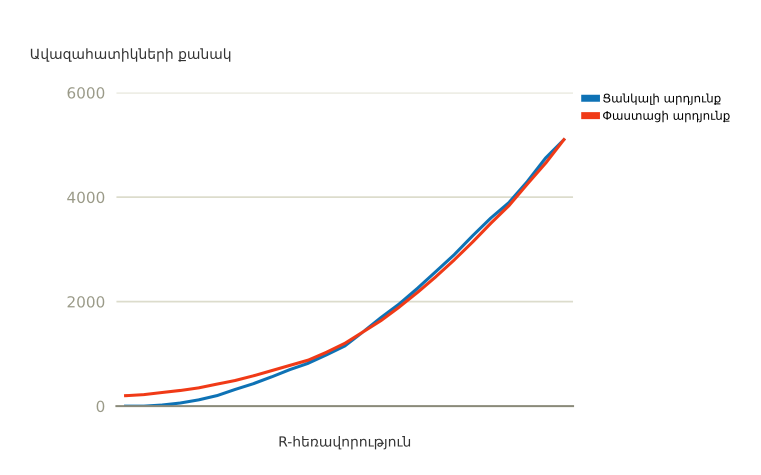  What do you see at coordinates (662, 99) in the screenshot?
I see `legend-label: Ցանկալի արդյունք` at bounding box center [662, 99].